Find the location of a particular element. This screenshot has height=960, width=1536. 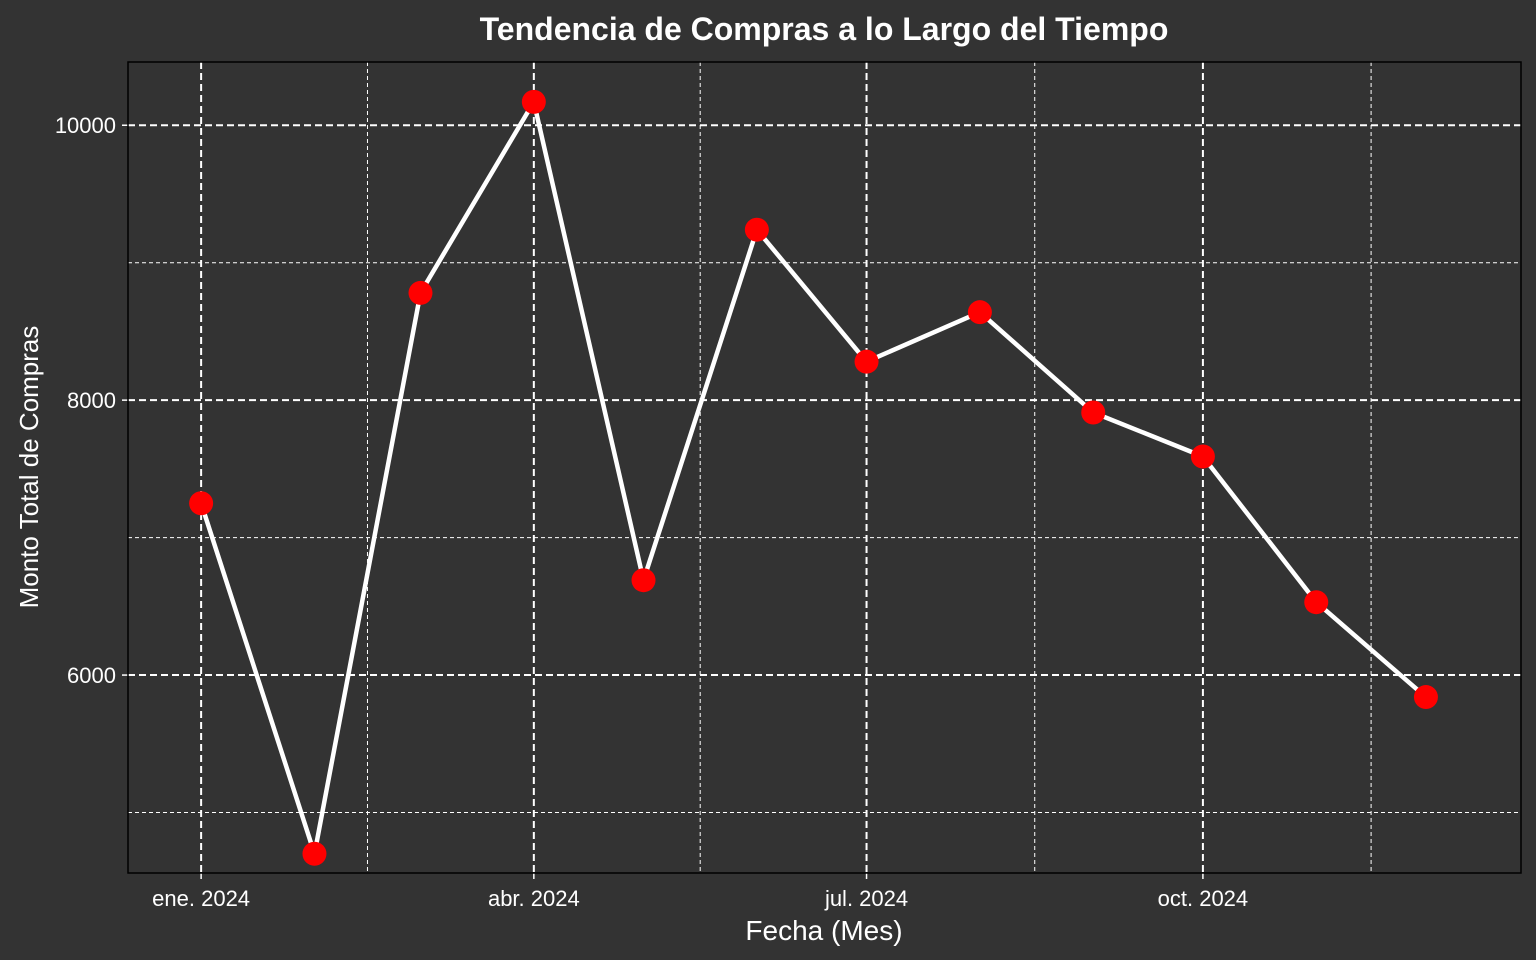

y-tick-label: 6000 is located at coordinates (91, 675).